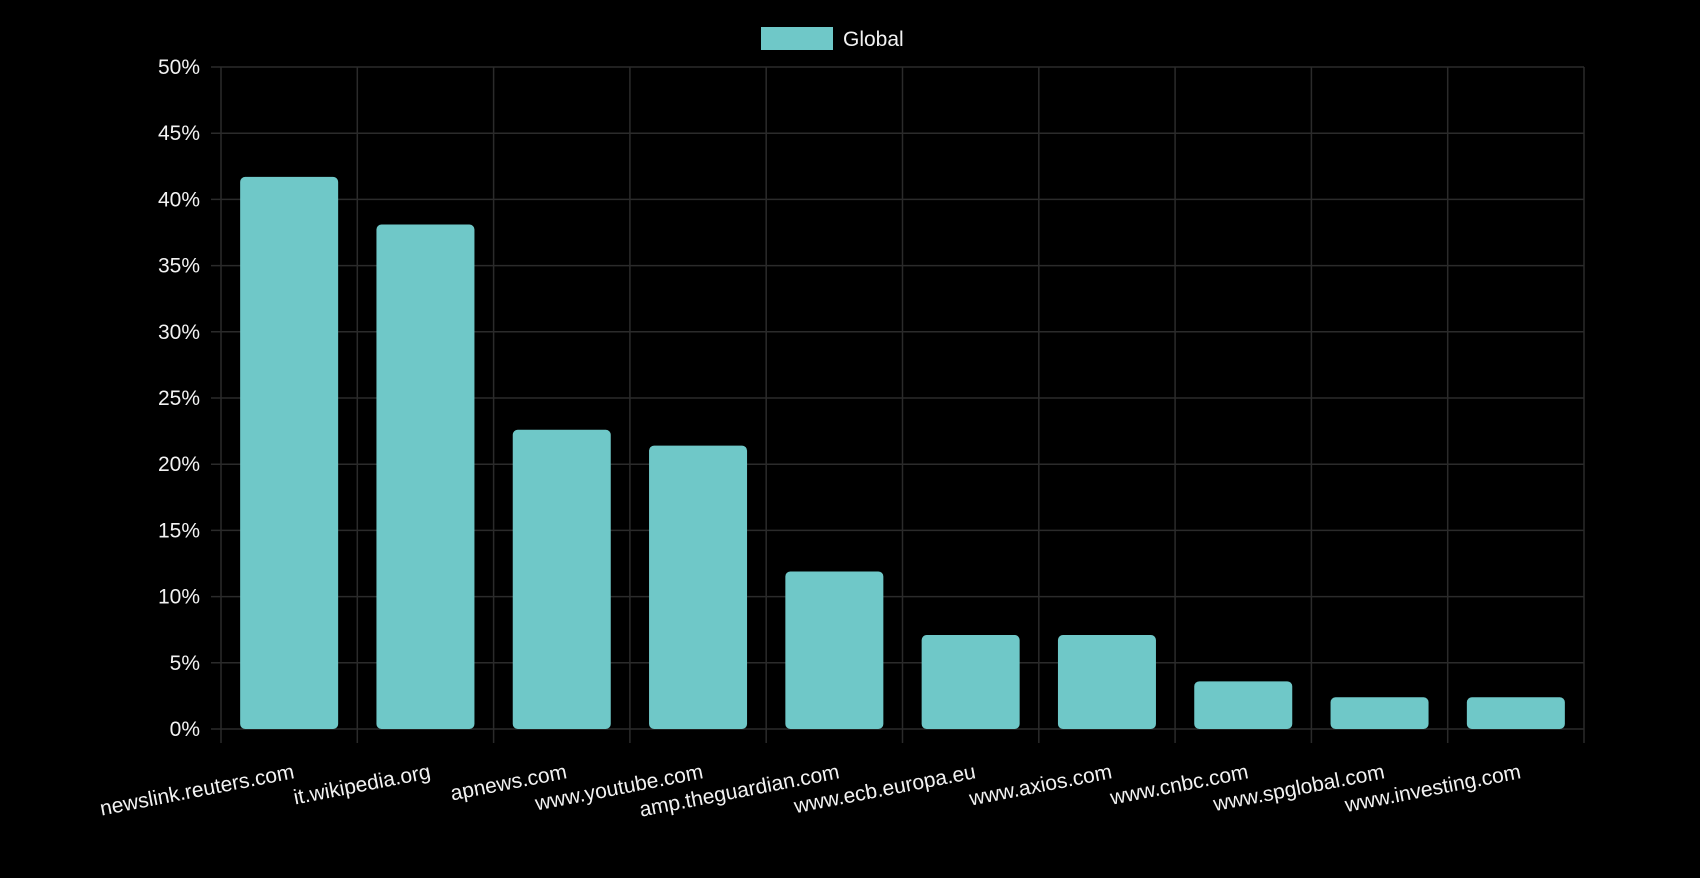 This screenshot has height=878, width=1700. What do you see at coordinates (698, 587) in the screenshot?
I see `bar-www-youtube-com` at bounding box center [698, 587].